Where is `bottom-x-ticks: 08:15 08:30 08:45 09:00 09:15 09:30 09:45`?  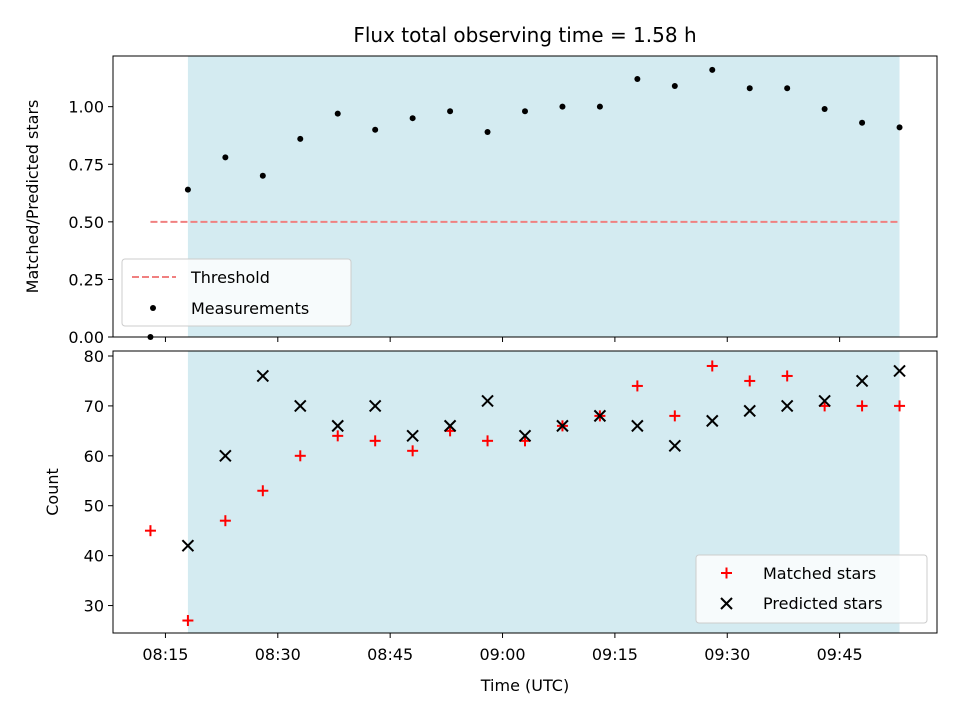
bottom-x-ticks: 08:15 08:30 08:45 09:00 09:15 09:30 09:45 is located at coordinates (502, 648).